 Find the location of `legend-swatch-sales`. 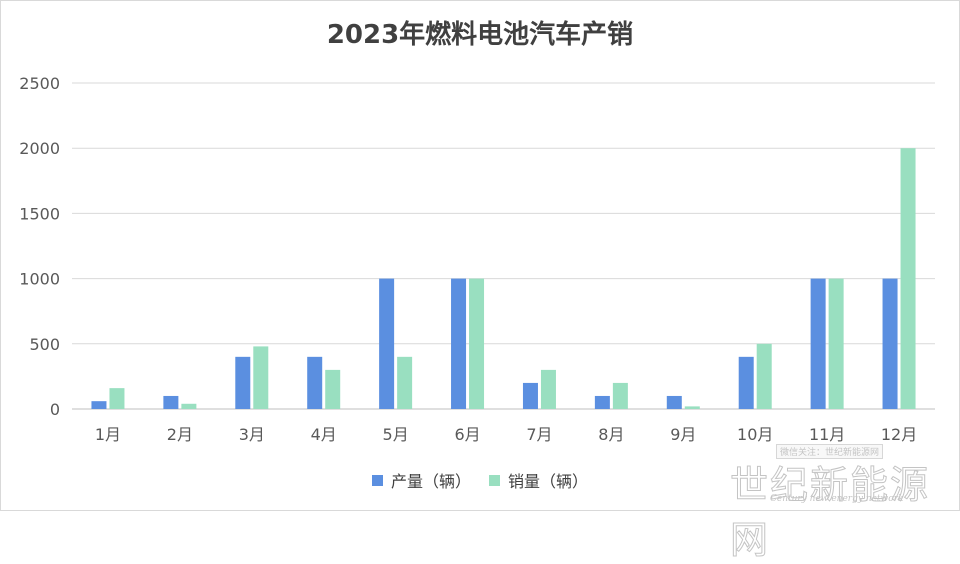

legend-swatch-sales is located at coordinates (494, 480).